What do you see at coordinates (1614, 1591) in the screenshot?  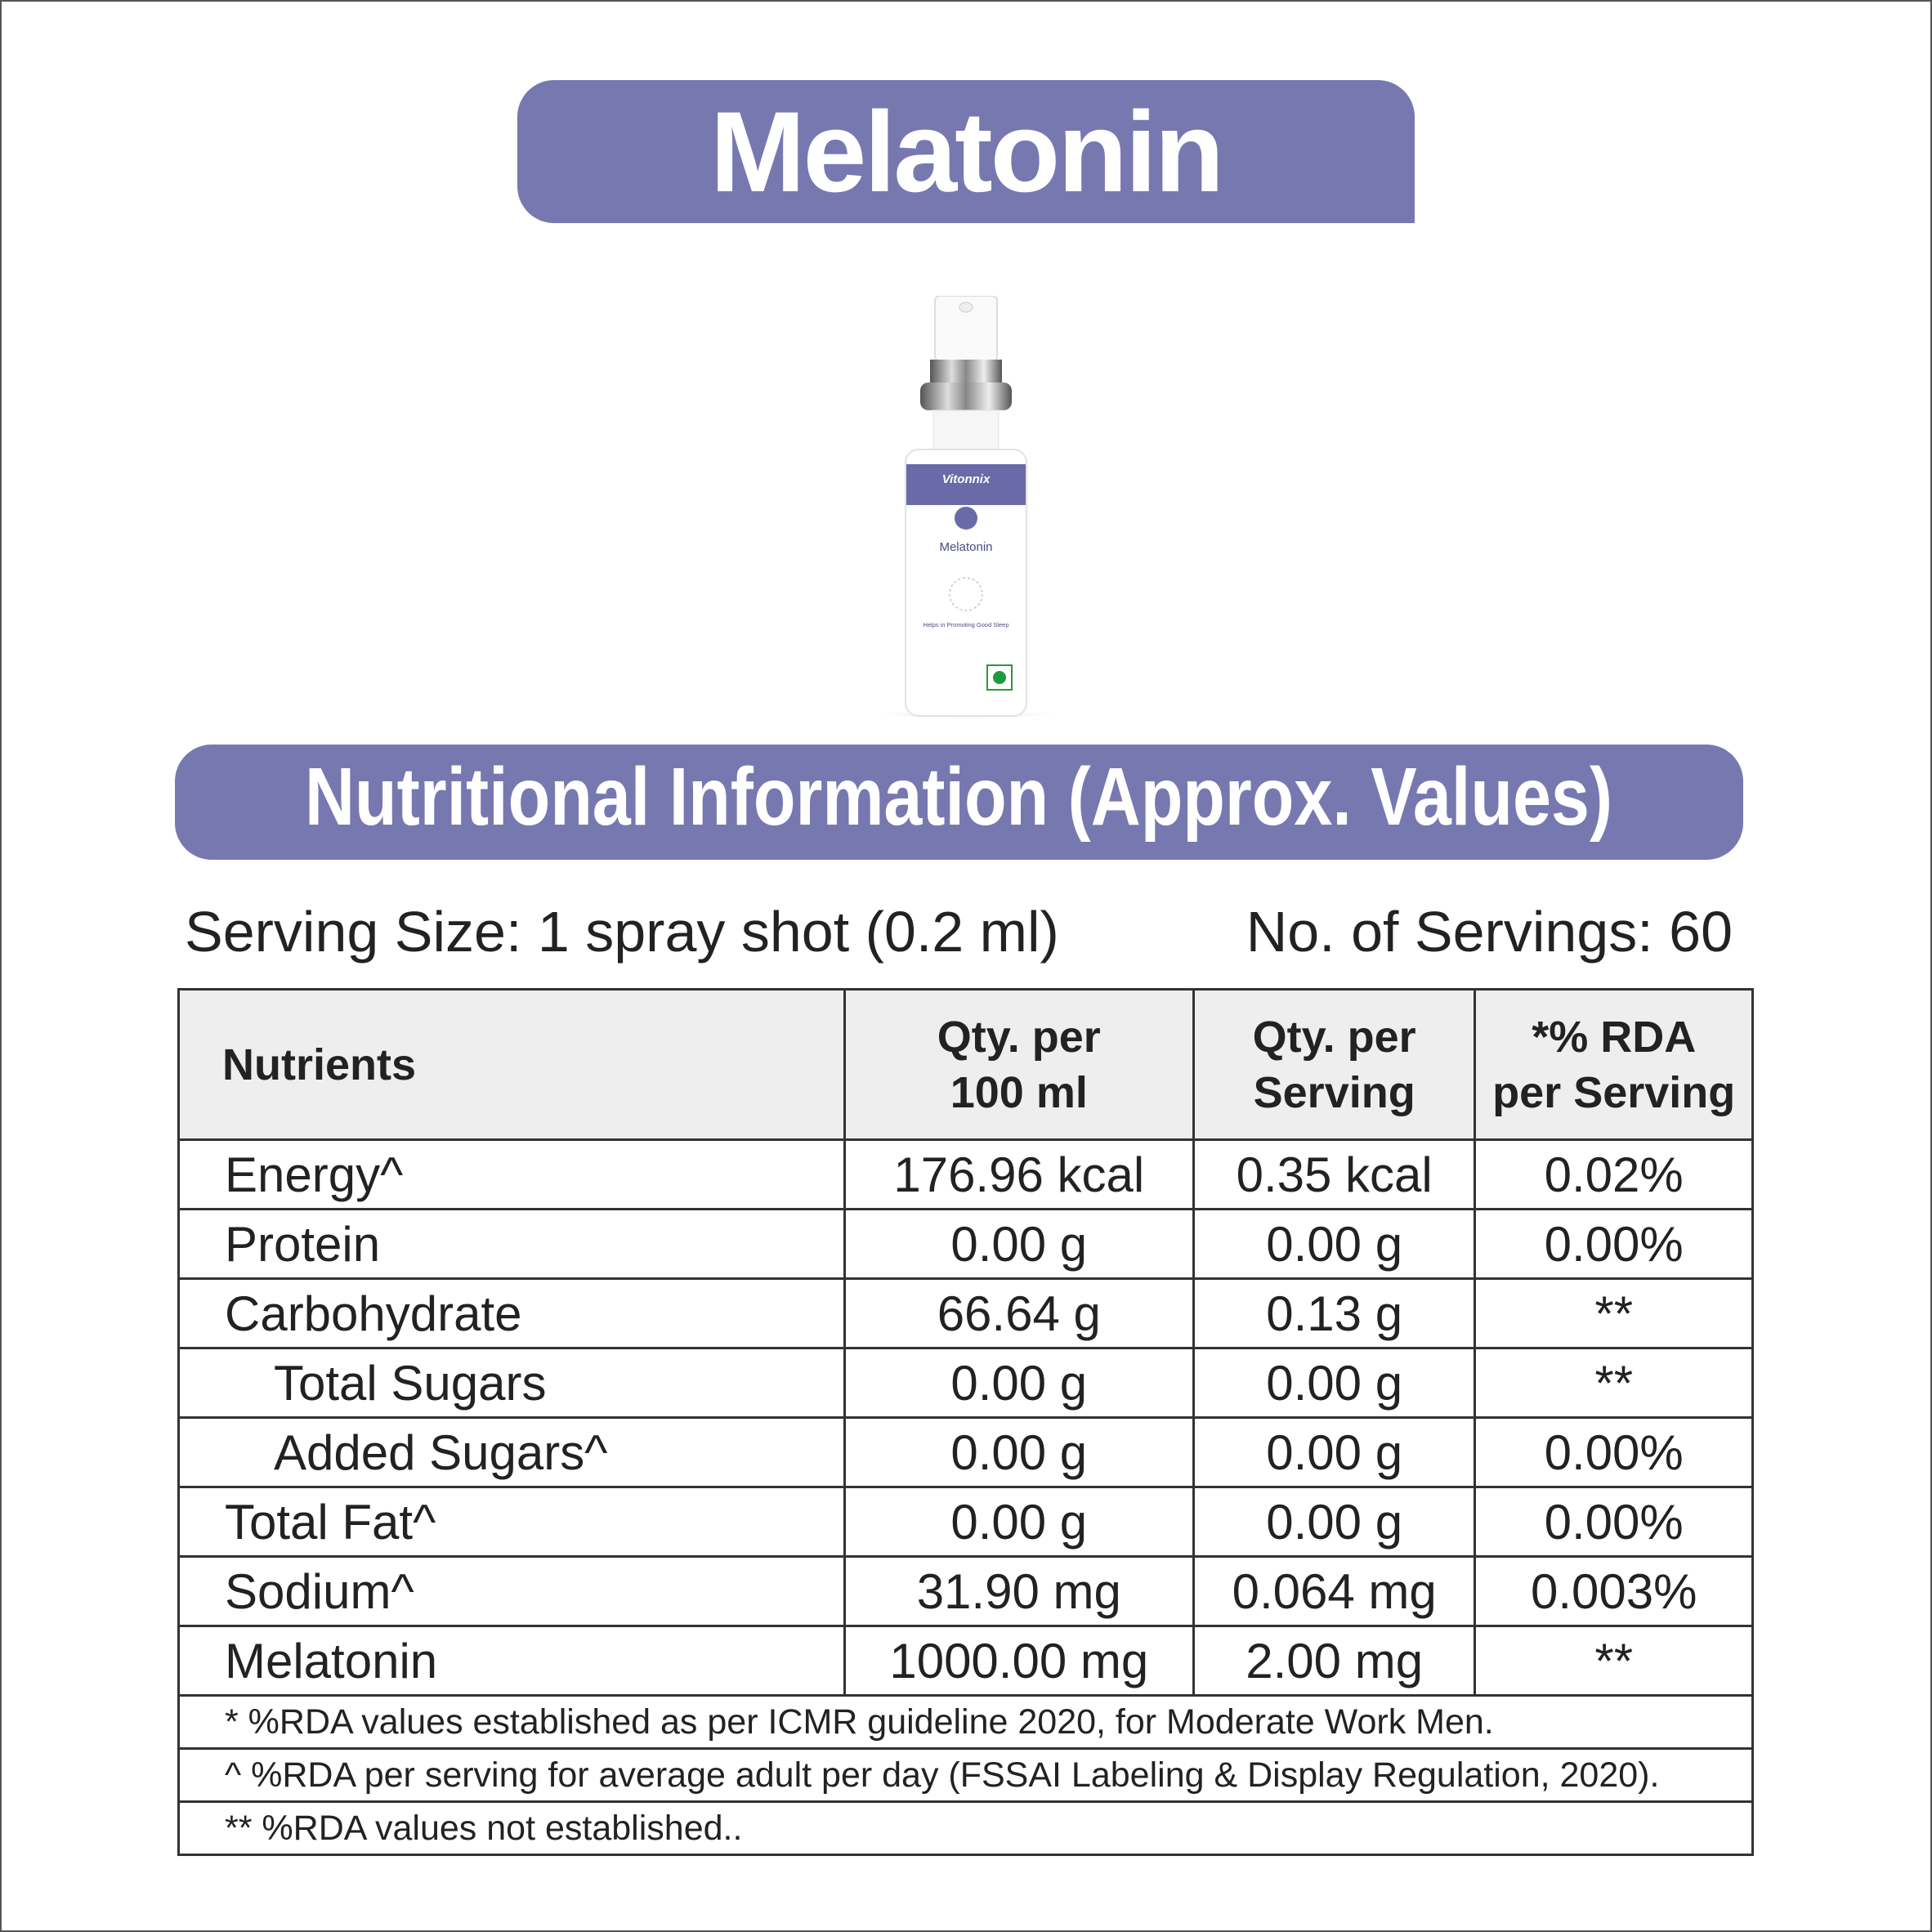 I see `cell-value: 0.003%` at bounding box center [1614, 1591].